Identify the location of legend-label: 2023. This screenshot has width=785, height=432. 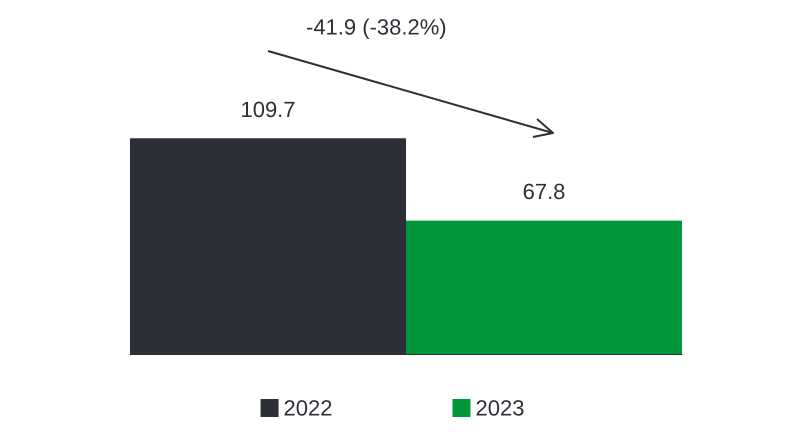
(500, 408).